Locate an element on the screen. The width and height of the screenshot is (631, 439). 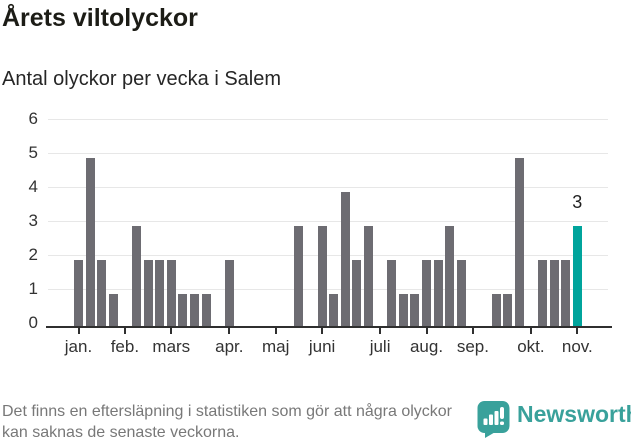
x-axis-label-aug: aug. is located at coordinates (426, 346).